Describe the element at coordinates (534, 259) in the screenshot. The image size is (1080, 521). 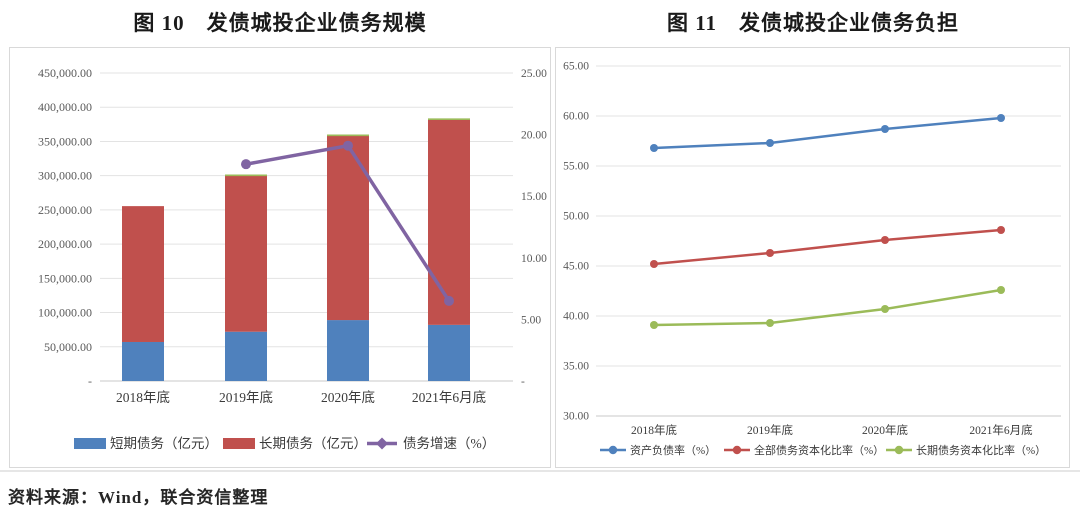
I see `secondary-y-axis-tick-label: 10.00` at that location.